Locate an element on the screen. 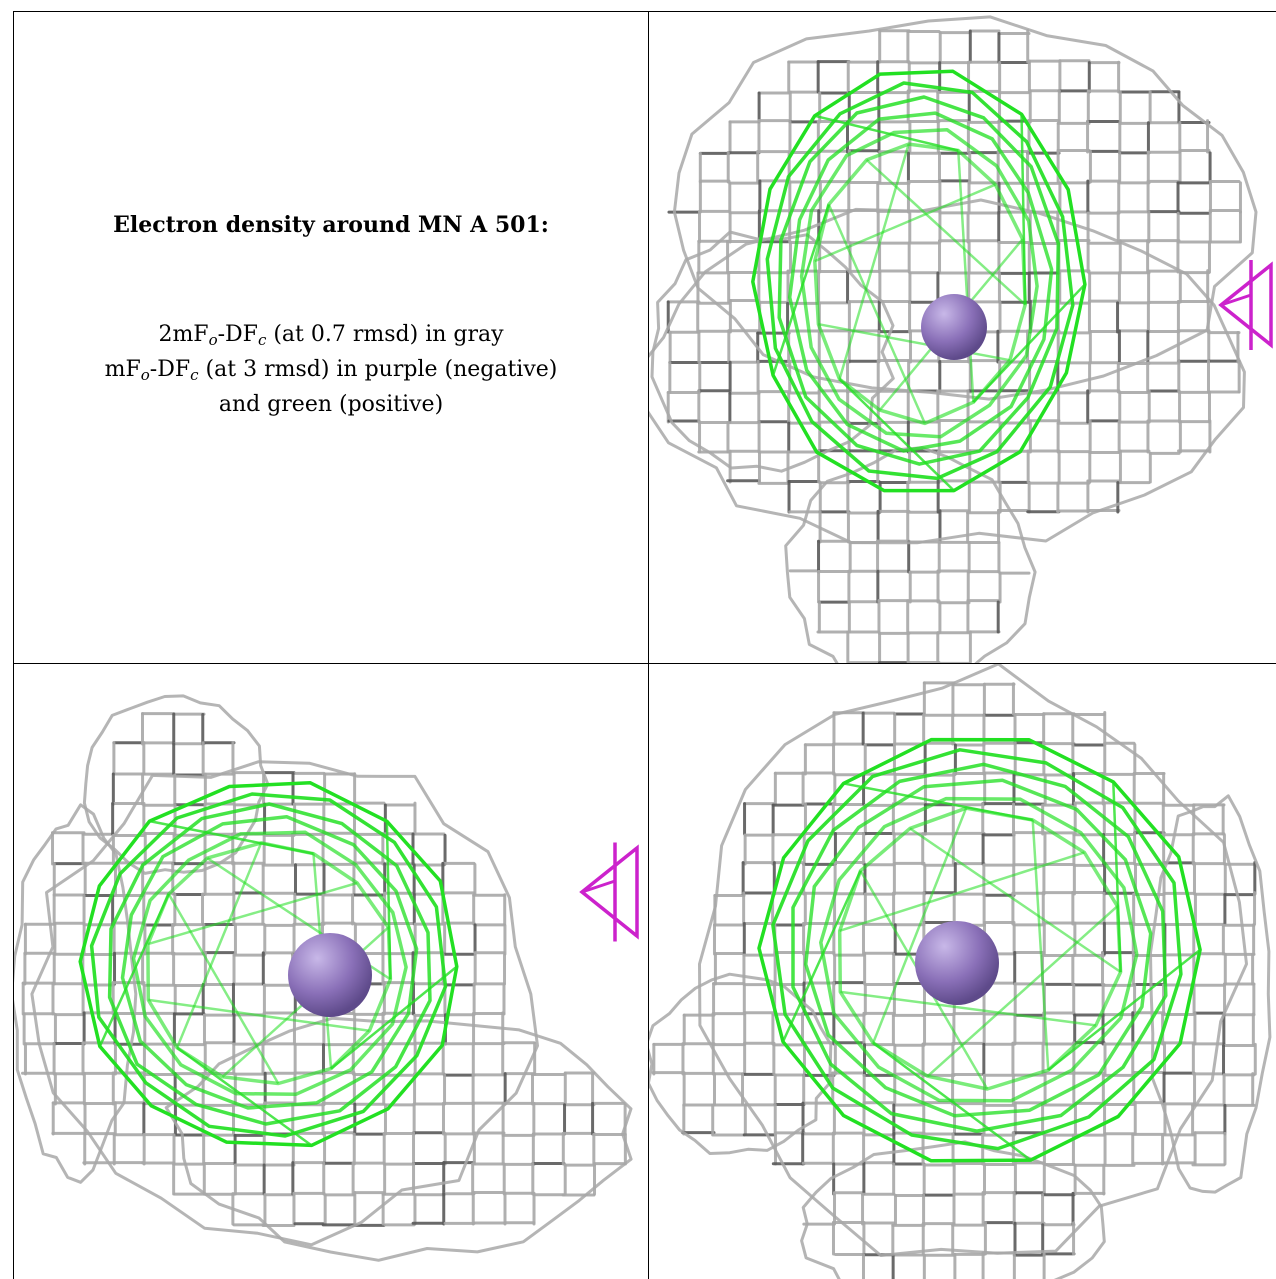 Image resolution: width=1276 pixels, height=1279 pixels. legend-line-fo-fc: mFo-DFc (at 3 rmsd) in purple (negative) is located at coordinates (331, 370).